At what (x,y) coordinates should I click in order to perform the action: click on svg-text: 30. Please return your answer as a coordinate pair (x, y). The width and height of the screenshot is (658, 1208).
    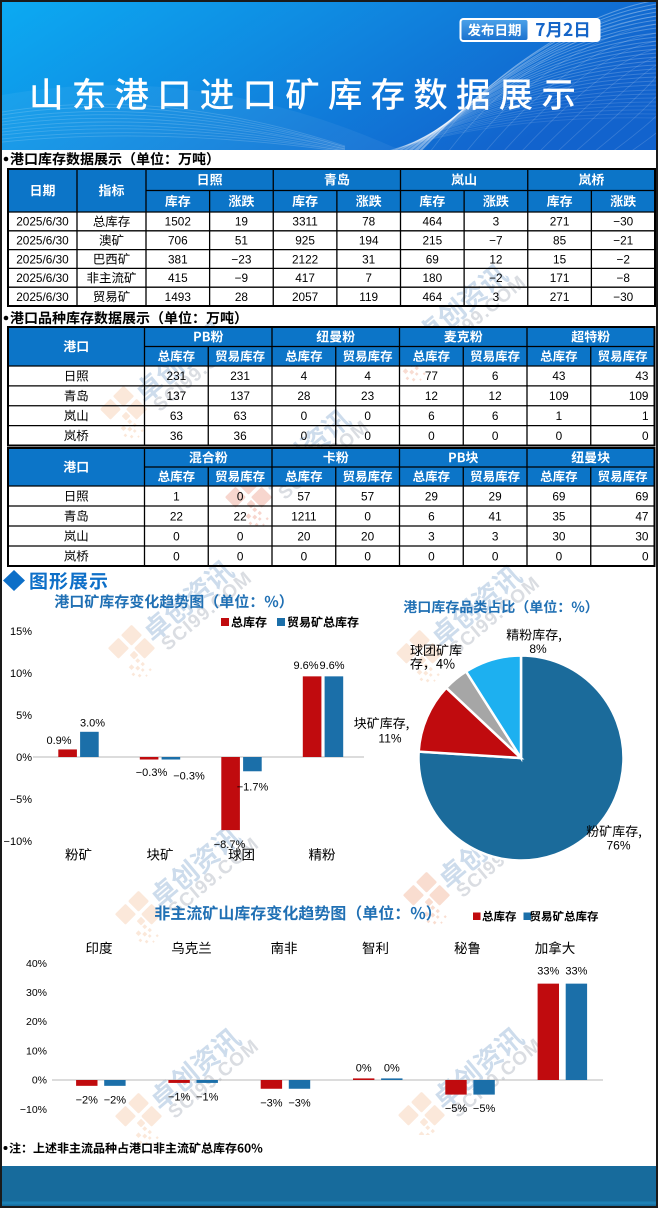
    Looking at the image, I should click on (559, 536).